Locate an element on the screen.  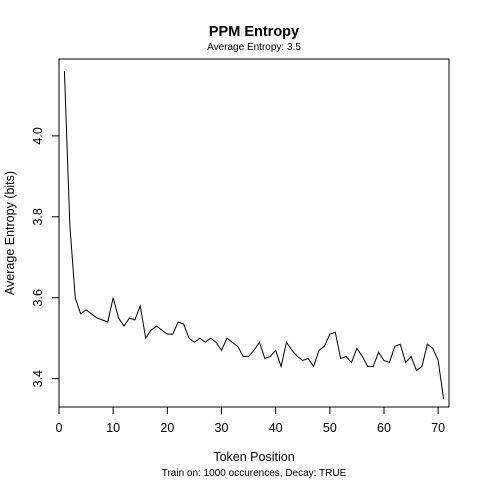
x-tick-label: 60 is located at coordinates (384, 428).